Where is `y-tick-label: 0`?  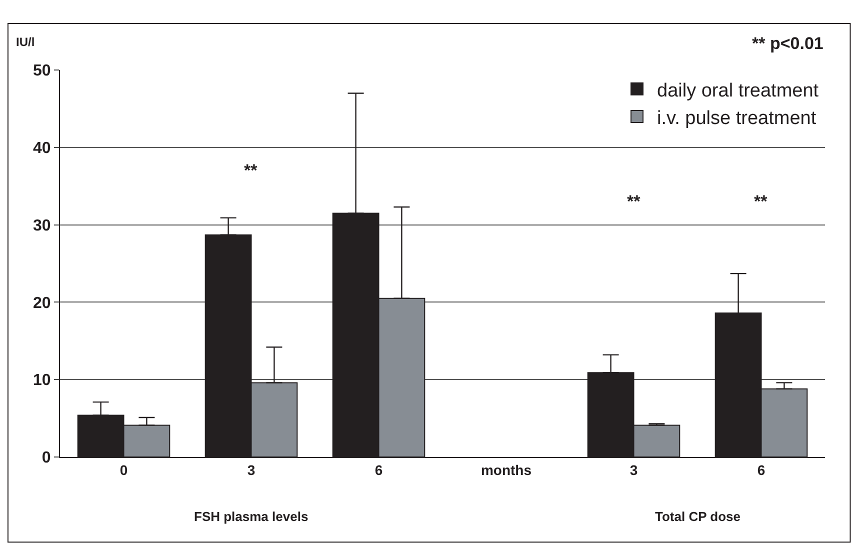 y-tick-label: 0 is located at coordinates (46, 458).